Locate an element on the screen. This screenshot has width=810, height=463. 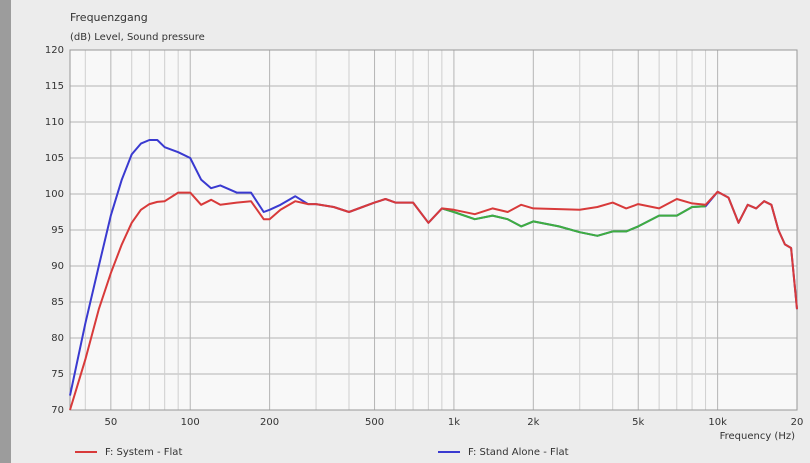
y-tick-label: 75 is located at coordinates (57, 374).